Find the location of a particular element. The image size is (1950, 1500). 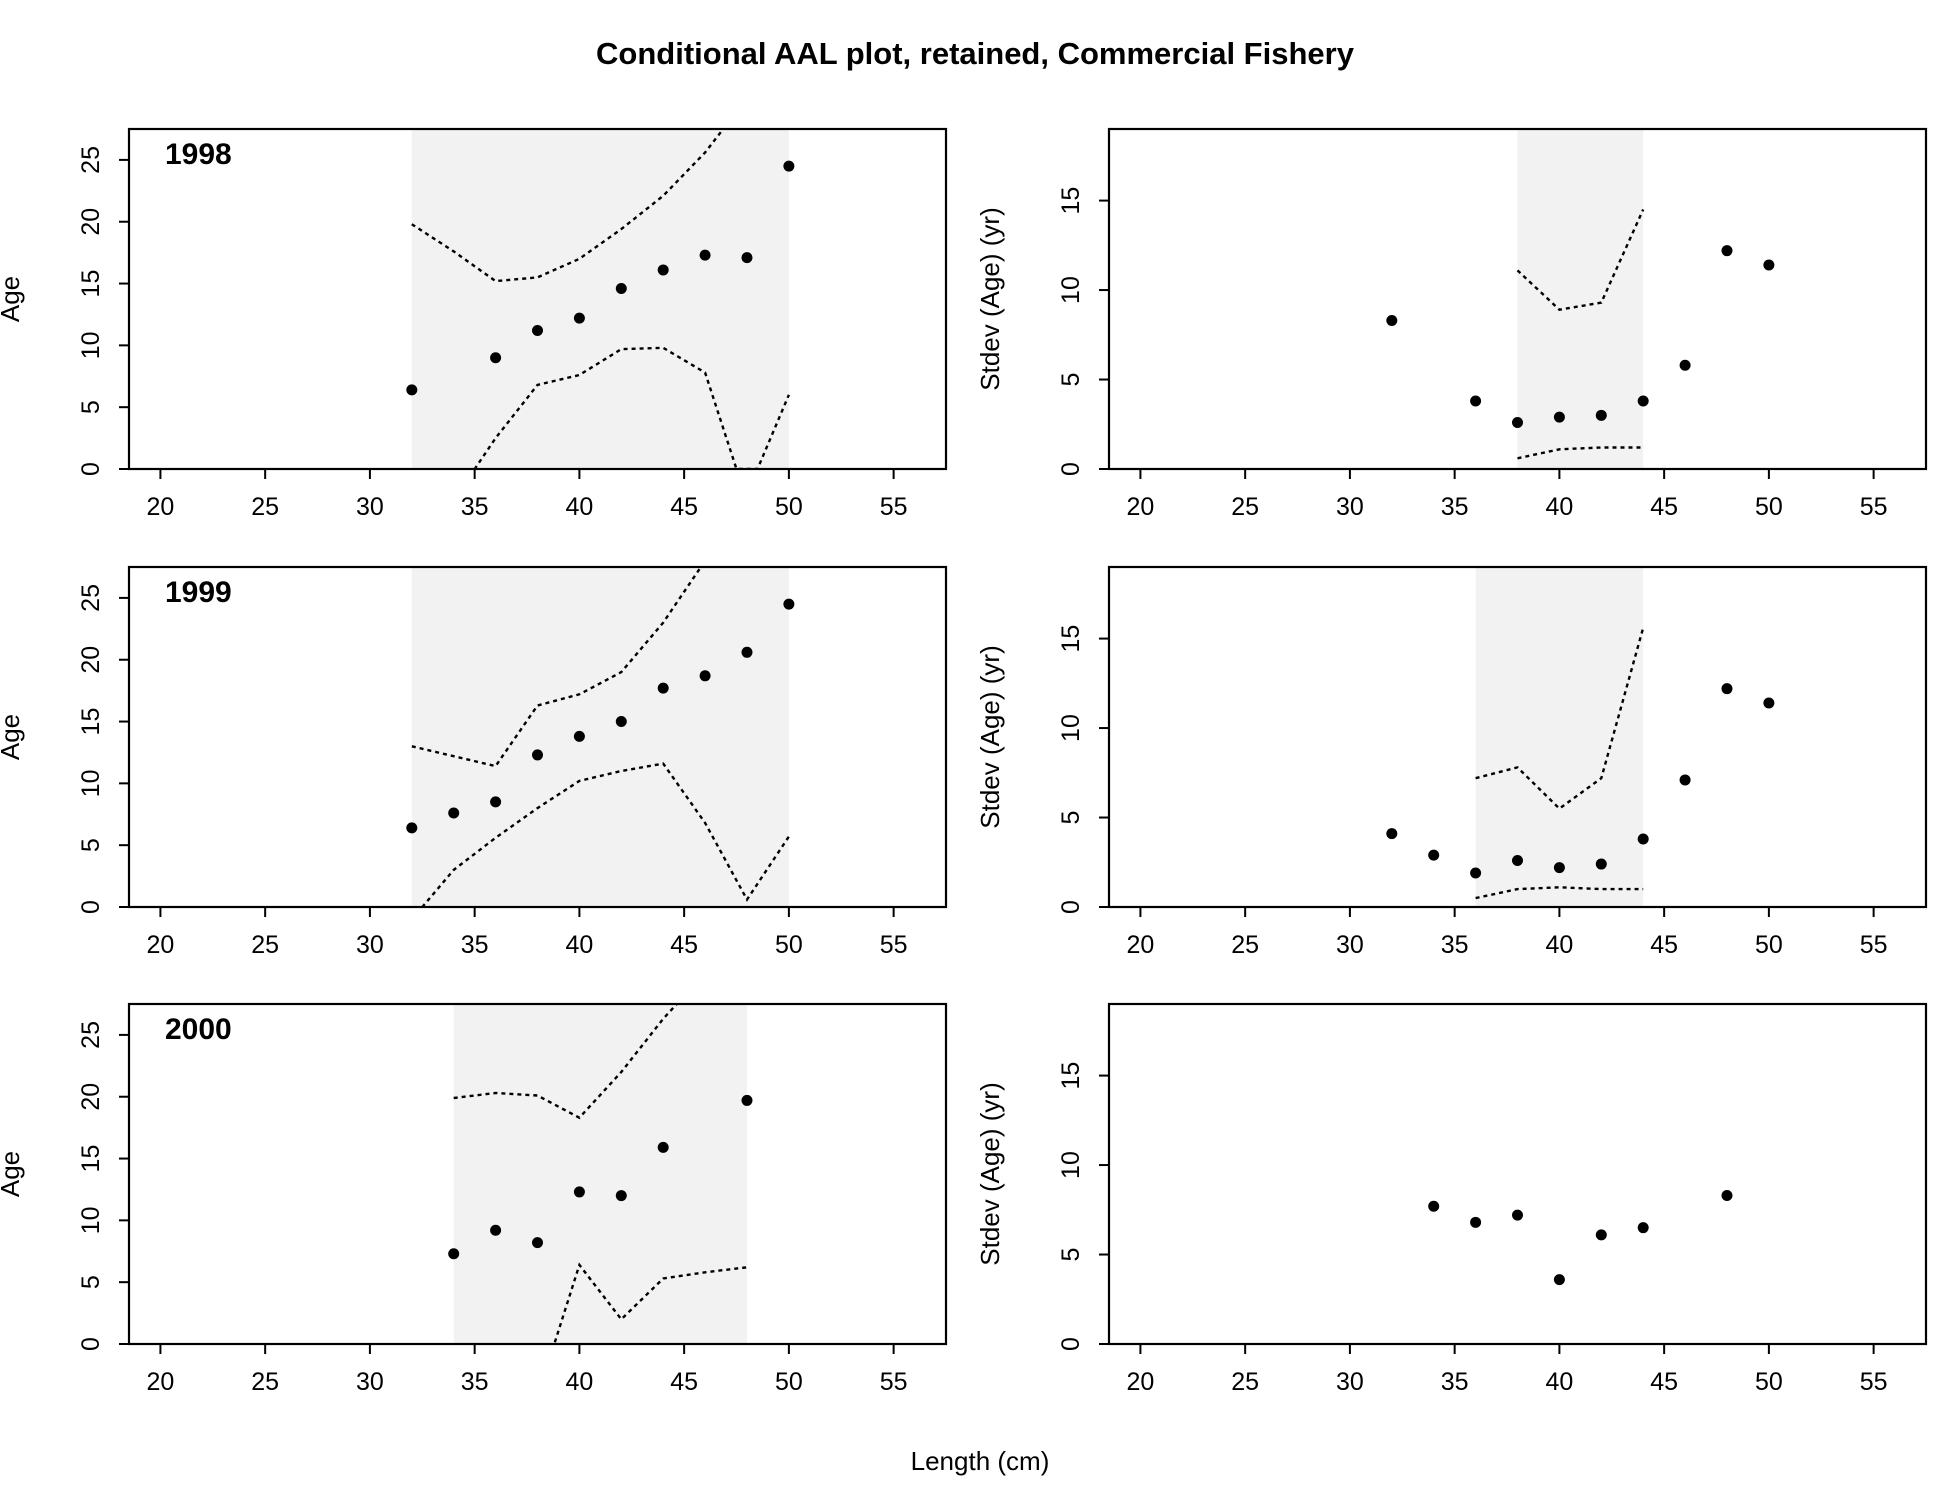

upper-bound-line is located at coordinates (566, 1062).